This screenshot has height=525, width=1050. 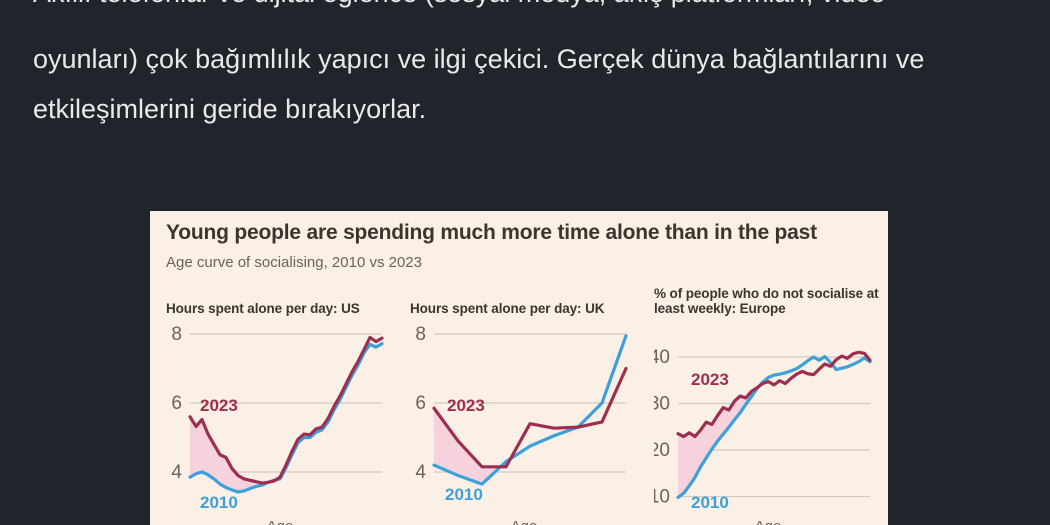 What do you see at coordinates (263, 308) in the screenshot?
I see `panel-title-us: Hours spent alone per day: US` at bounding box center [263, 308].